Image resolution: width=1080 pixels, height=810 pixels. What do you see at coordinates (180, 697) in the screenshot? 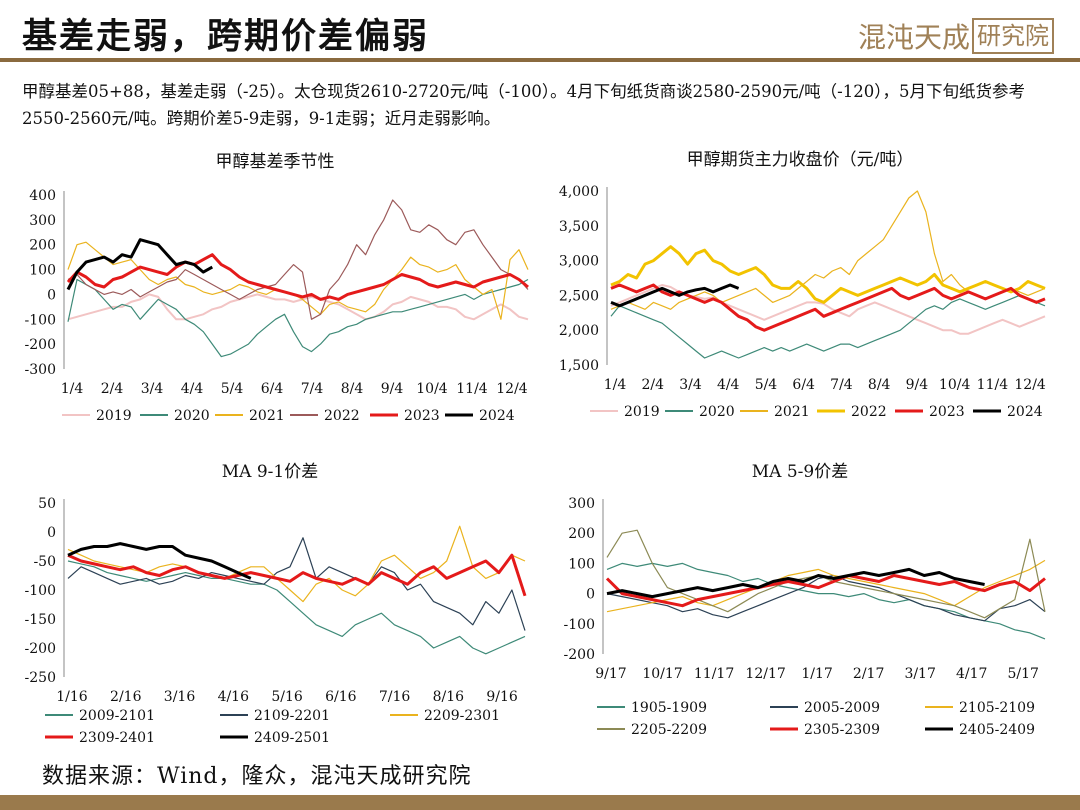
I see `x-tick-label: 3/16` at bounding box center [180, 697].